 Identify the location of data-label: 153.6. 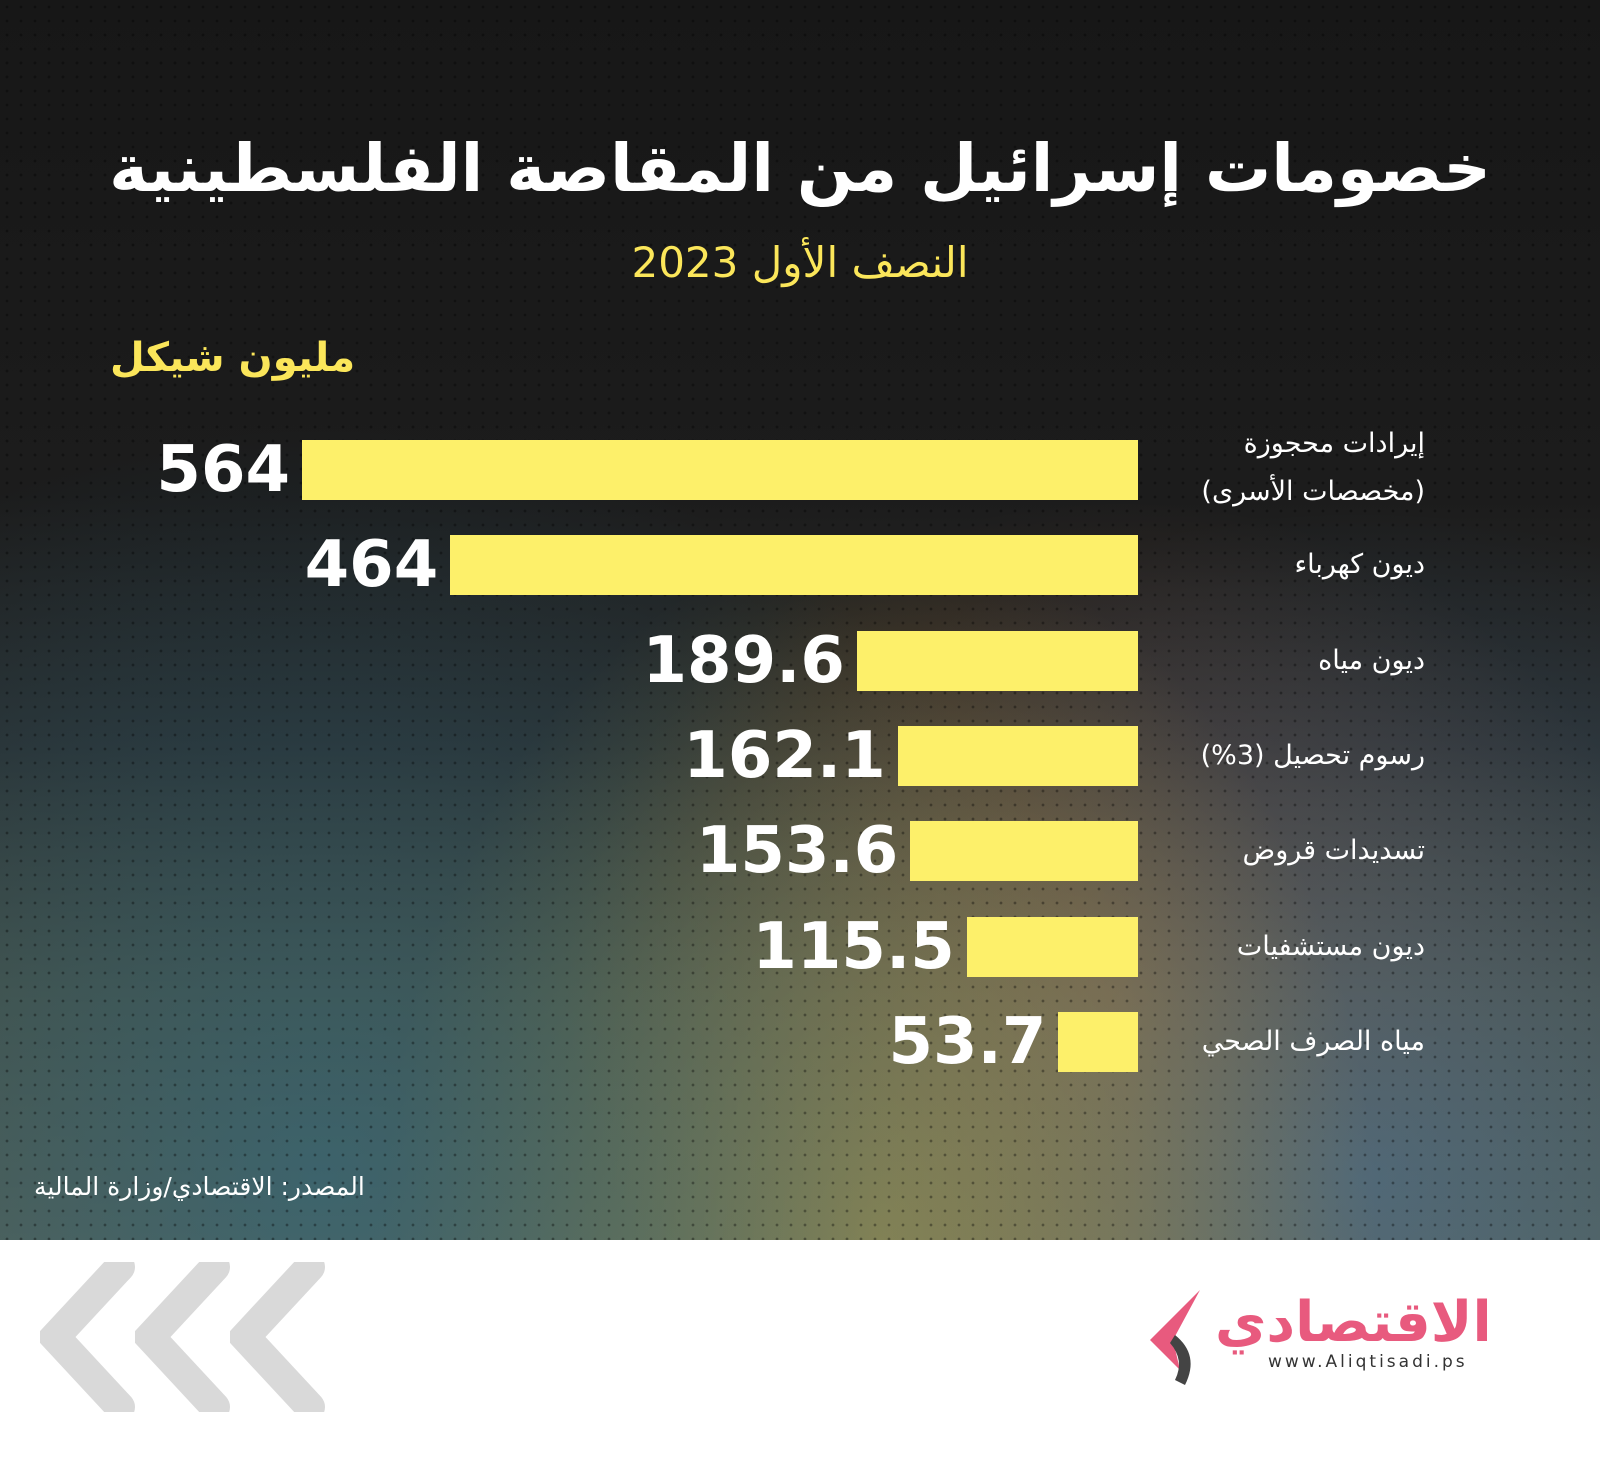
(797, 851).